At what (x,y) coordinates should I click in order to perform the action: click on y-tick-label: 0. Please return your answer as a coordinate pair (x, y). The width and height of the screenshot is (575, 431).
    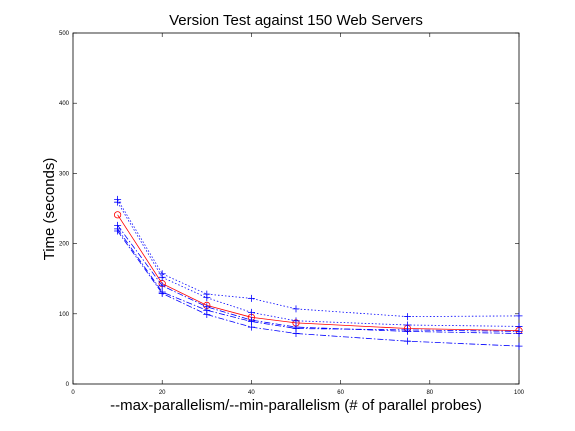
    Looking at the image, I should click on (68, 385).